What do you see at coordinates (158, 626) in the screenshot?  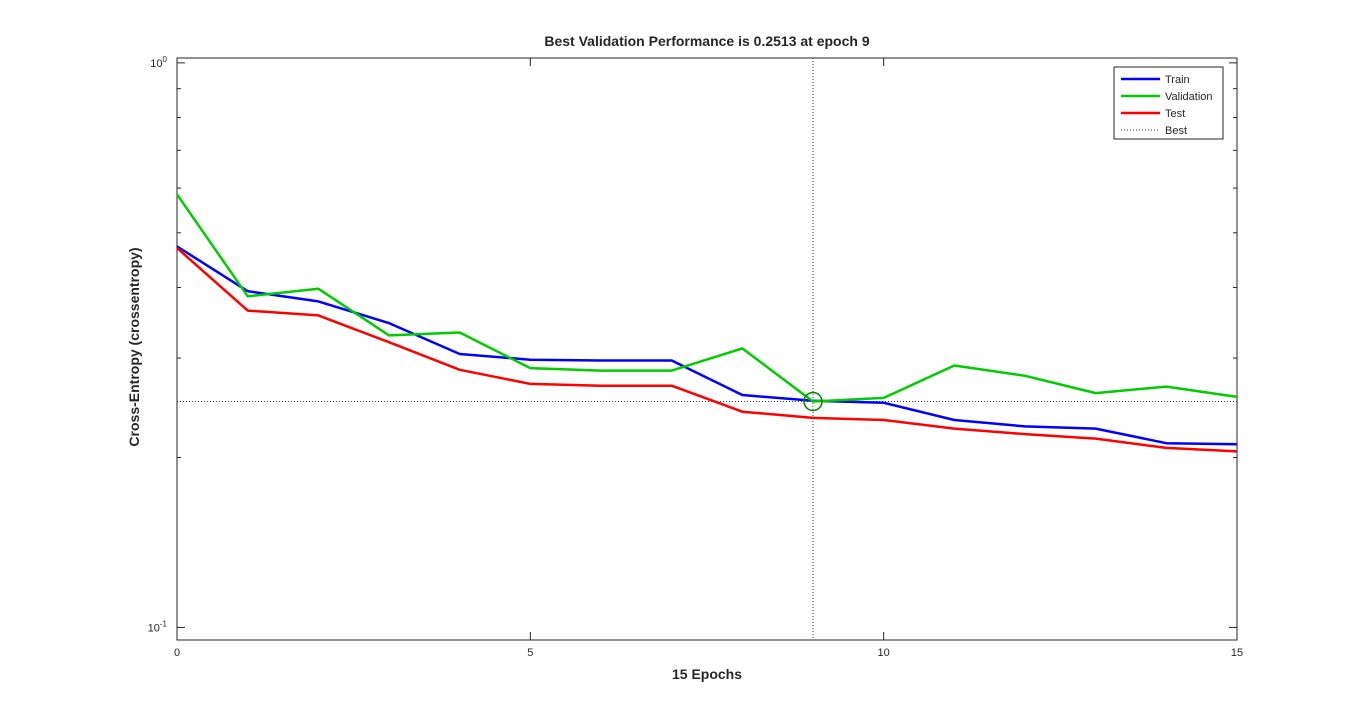 I see `y-tick-label: 10⁻¹` at bounding box center [158, 626].